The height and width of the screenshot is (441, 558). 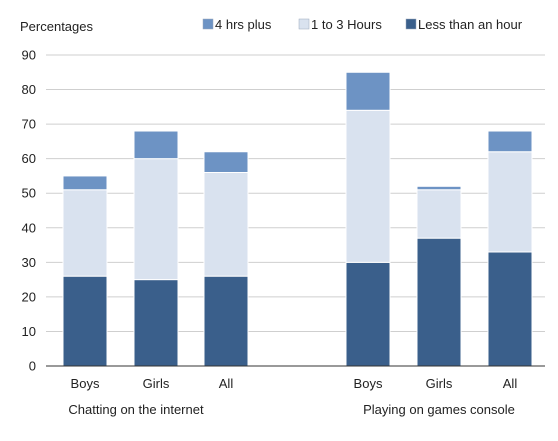 I want to click on y-tick-label: 70, so click(x=29, y=124).